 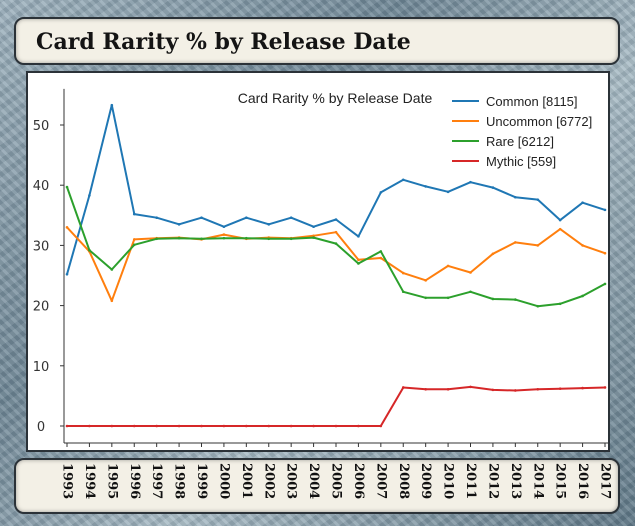 I want to click on x-tick-label: 1994, so click(x=89, y=481).